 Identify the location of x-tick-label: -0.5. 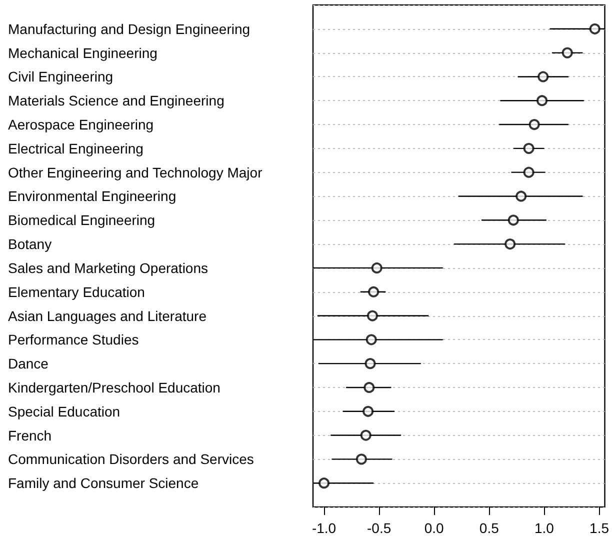
(379, 528).